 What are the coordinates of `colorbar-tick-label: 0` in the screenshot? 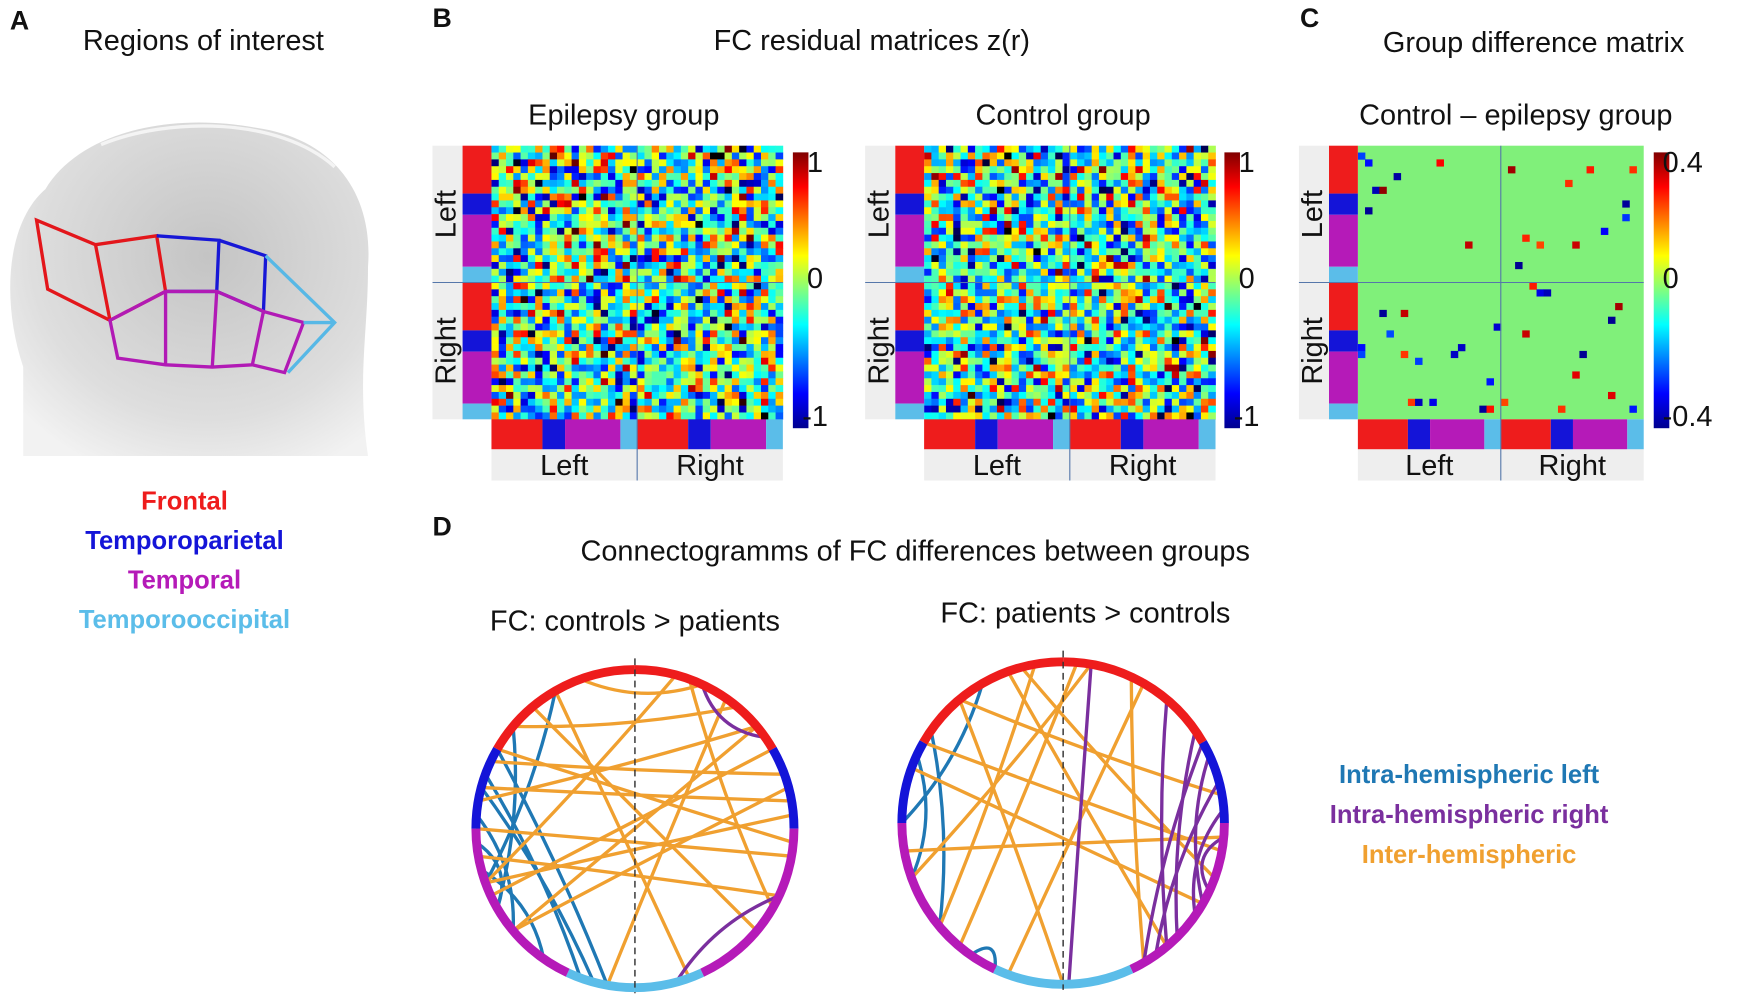 It's located at (1671, 279).